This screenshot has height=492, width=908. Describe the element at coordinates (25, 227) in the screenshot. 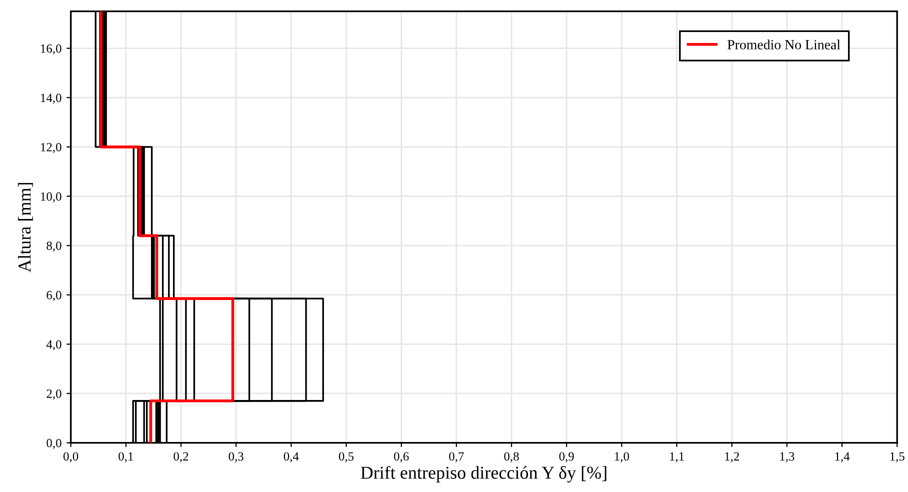

I see `y-axis-title: Altura [mm]` at that location.